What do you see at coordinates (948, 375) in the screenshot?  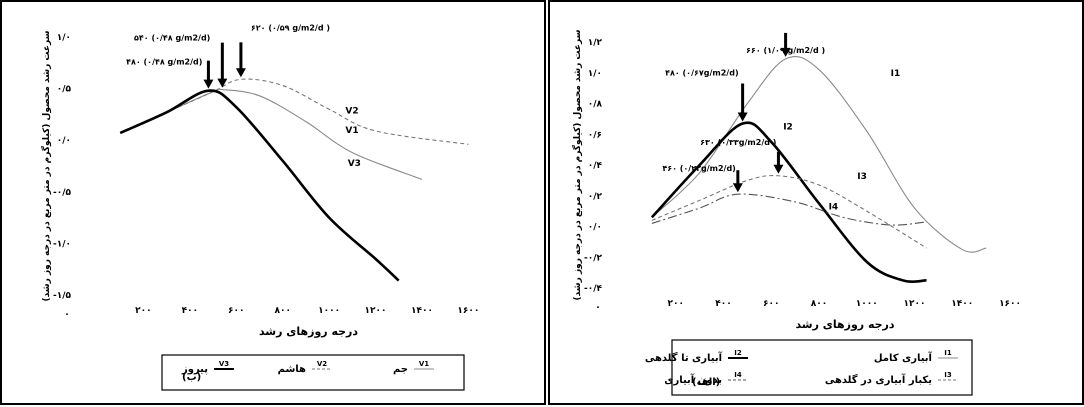 I see `legend-code-I3: I3` at bounding box center [948, 375].